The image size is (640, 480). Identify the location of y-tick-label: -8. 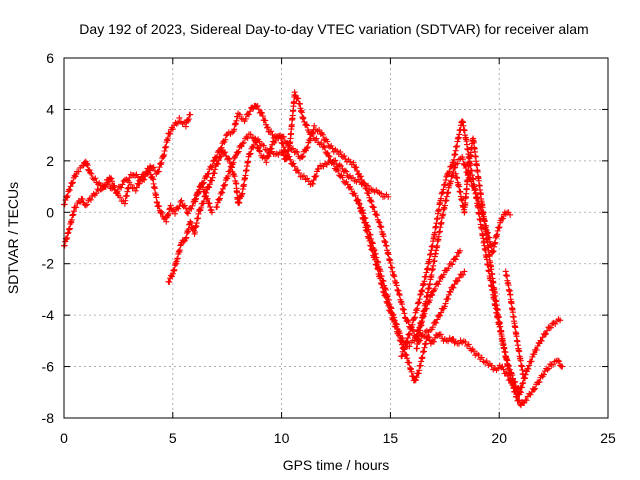
(48, 418).